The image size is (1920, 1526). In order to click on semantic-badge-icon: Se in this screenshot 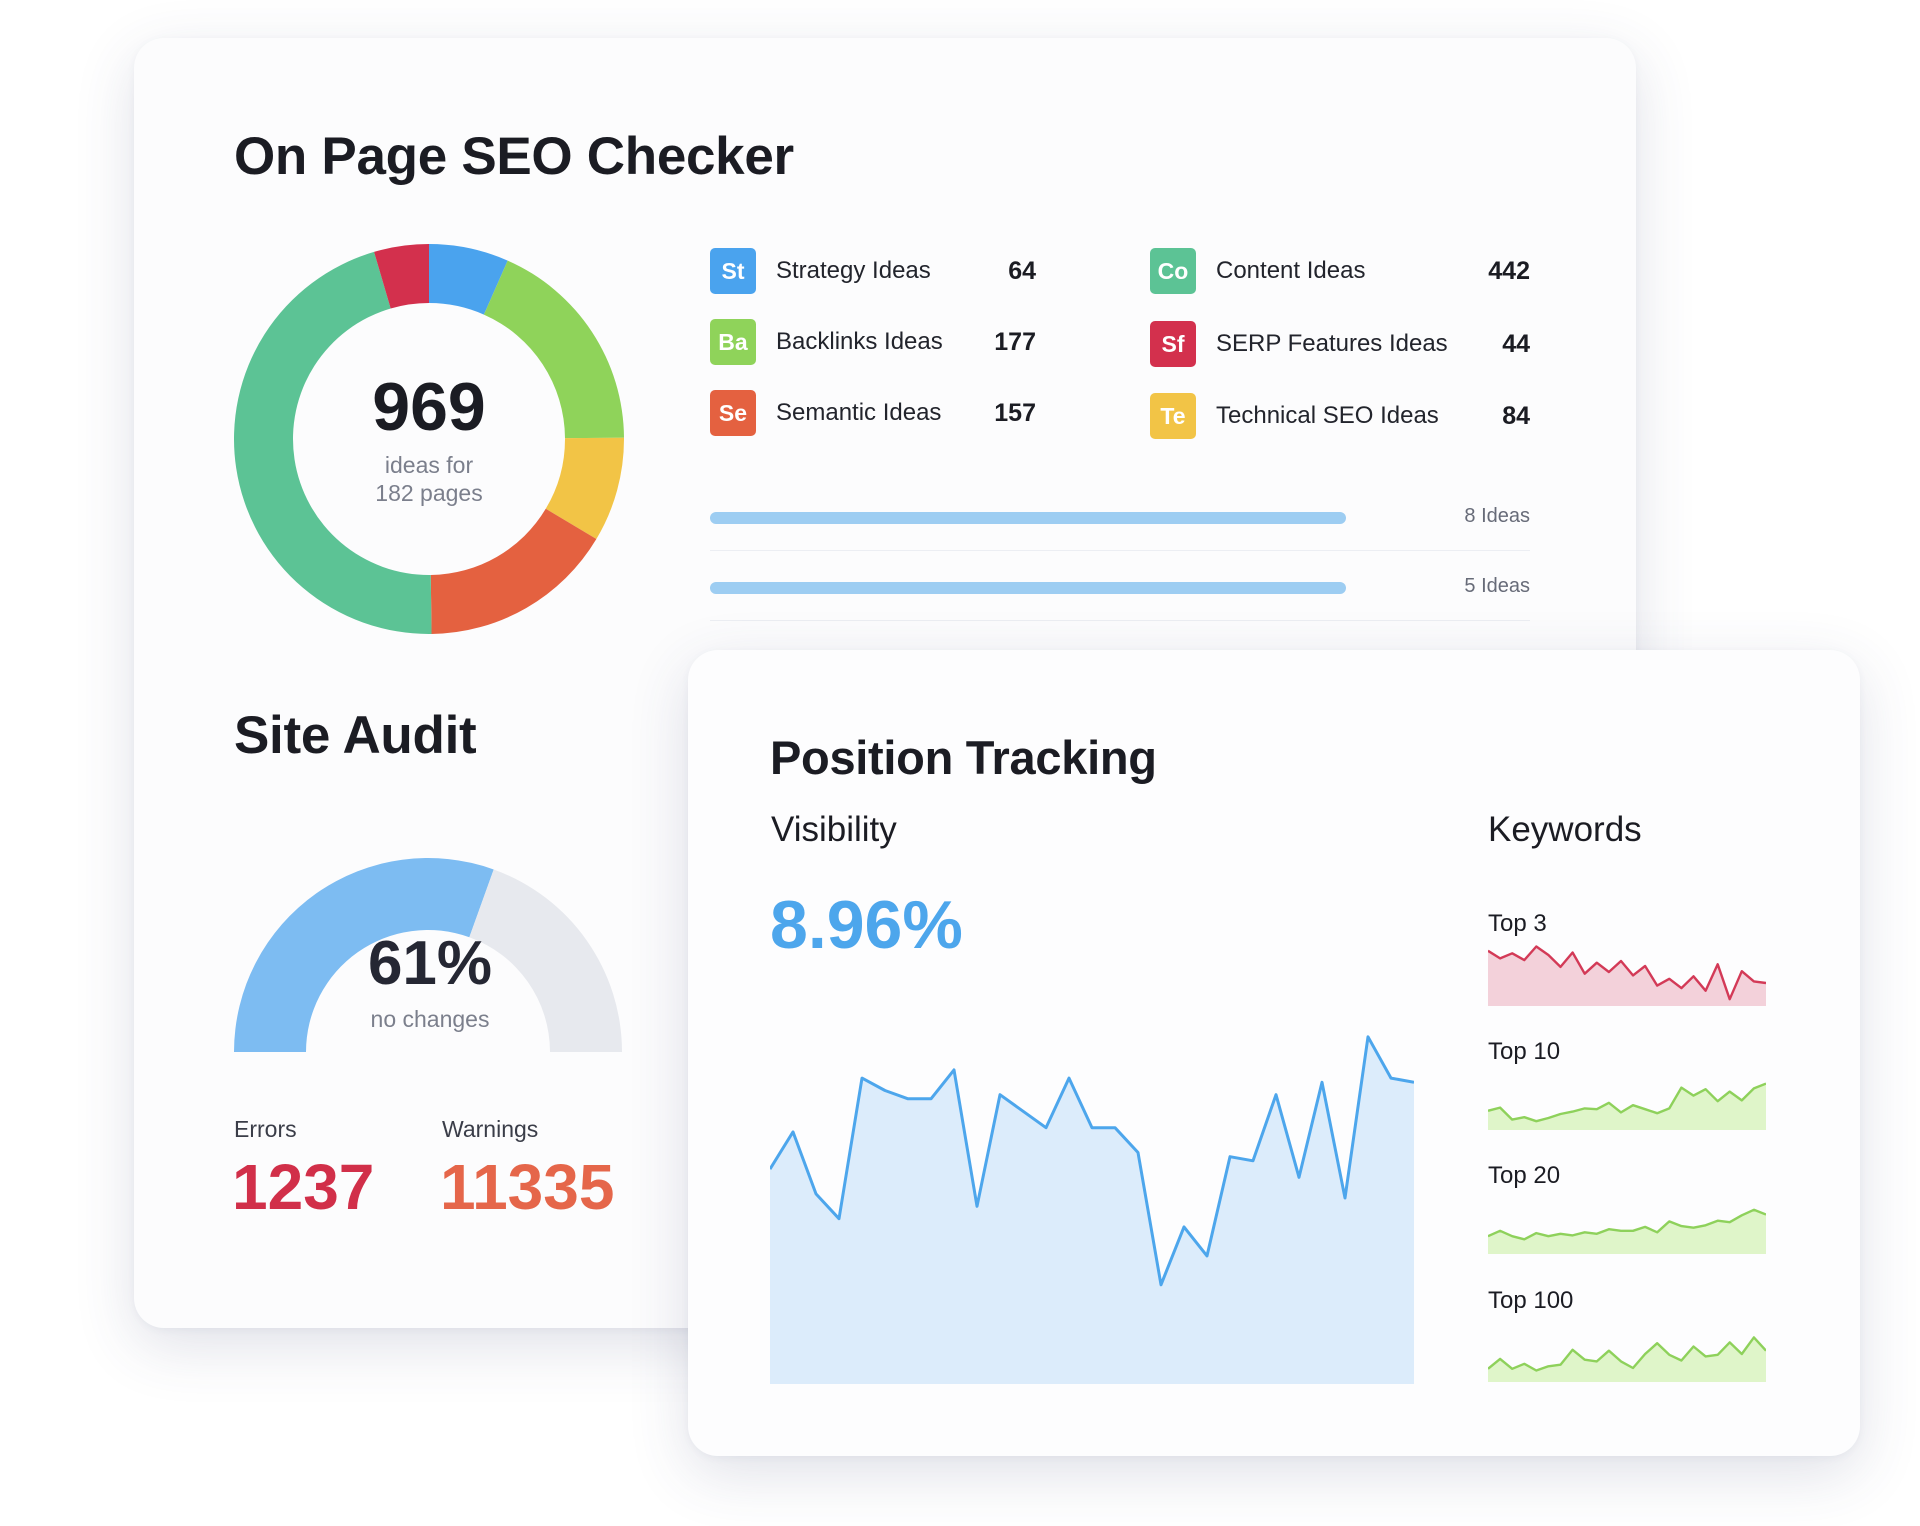, I will do `click(733, 413)`.